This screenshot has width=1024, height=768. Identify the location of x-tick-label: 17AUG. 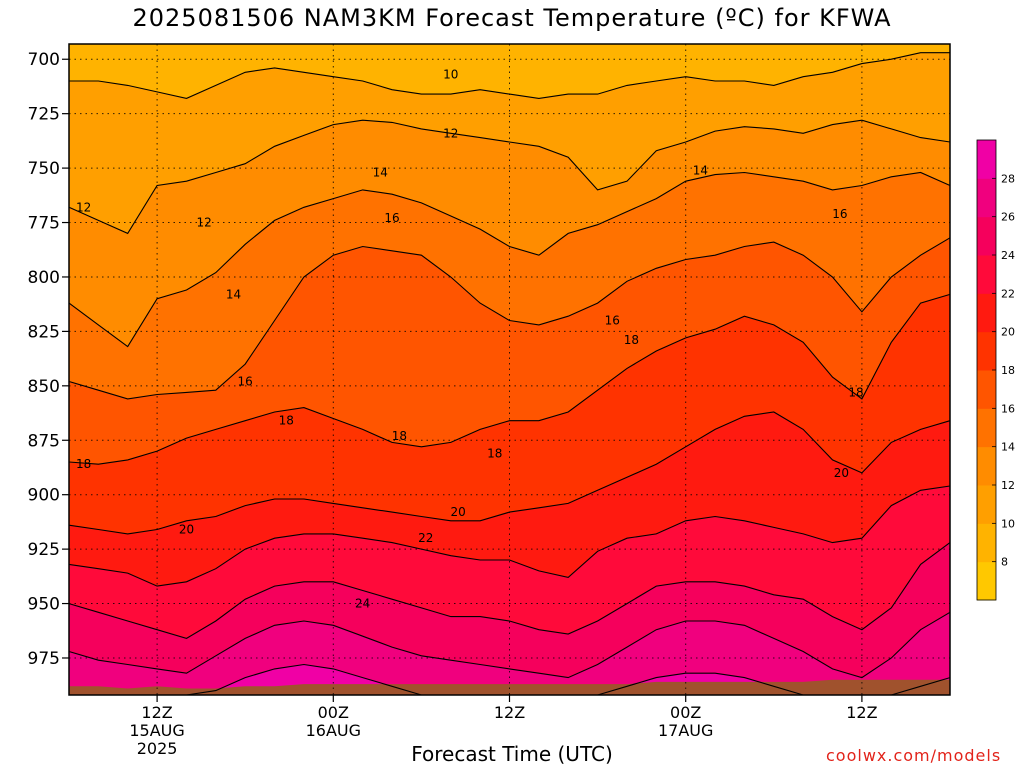
(685, 730).